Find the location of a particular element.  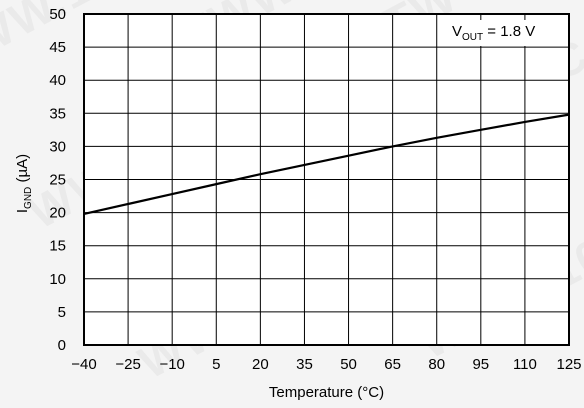

y-tick-label: 35 is located at coordinates (57, 113).